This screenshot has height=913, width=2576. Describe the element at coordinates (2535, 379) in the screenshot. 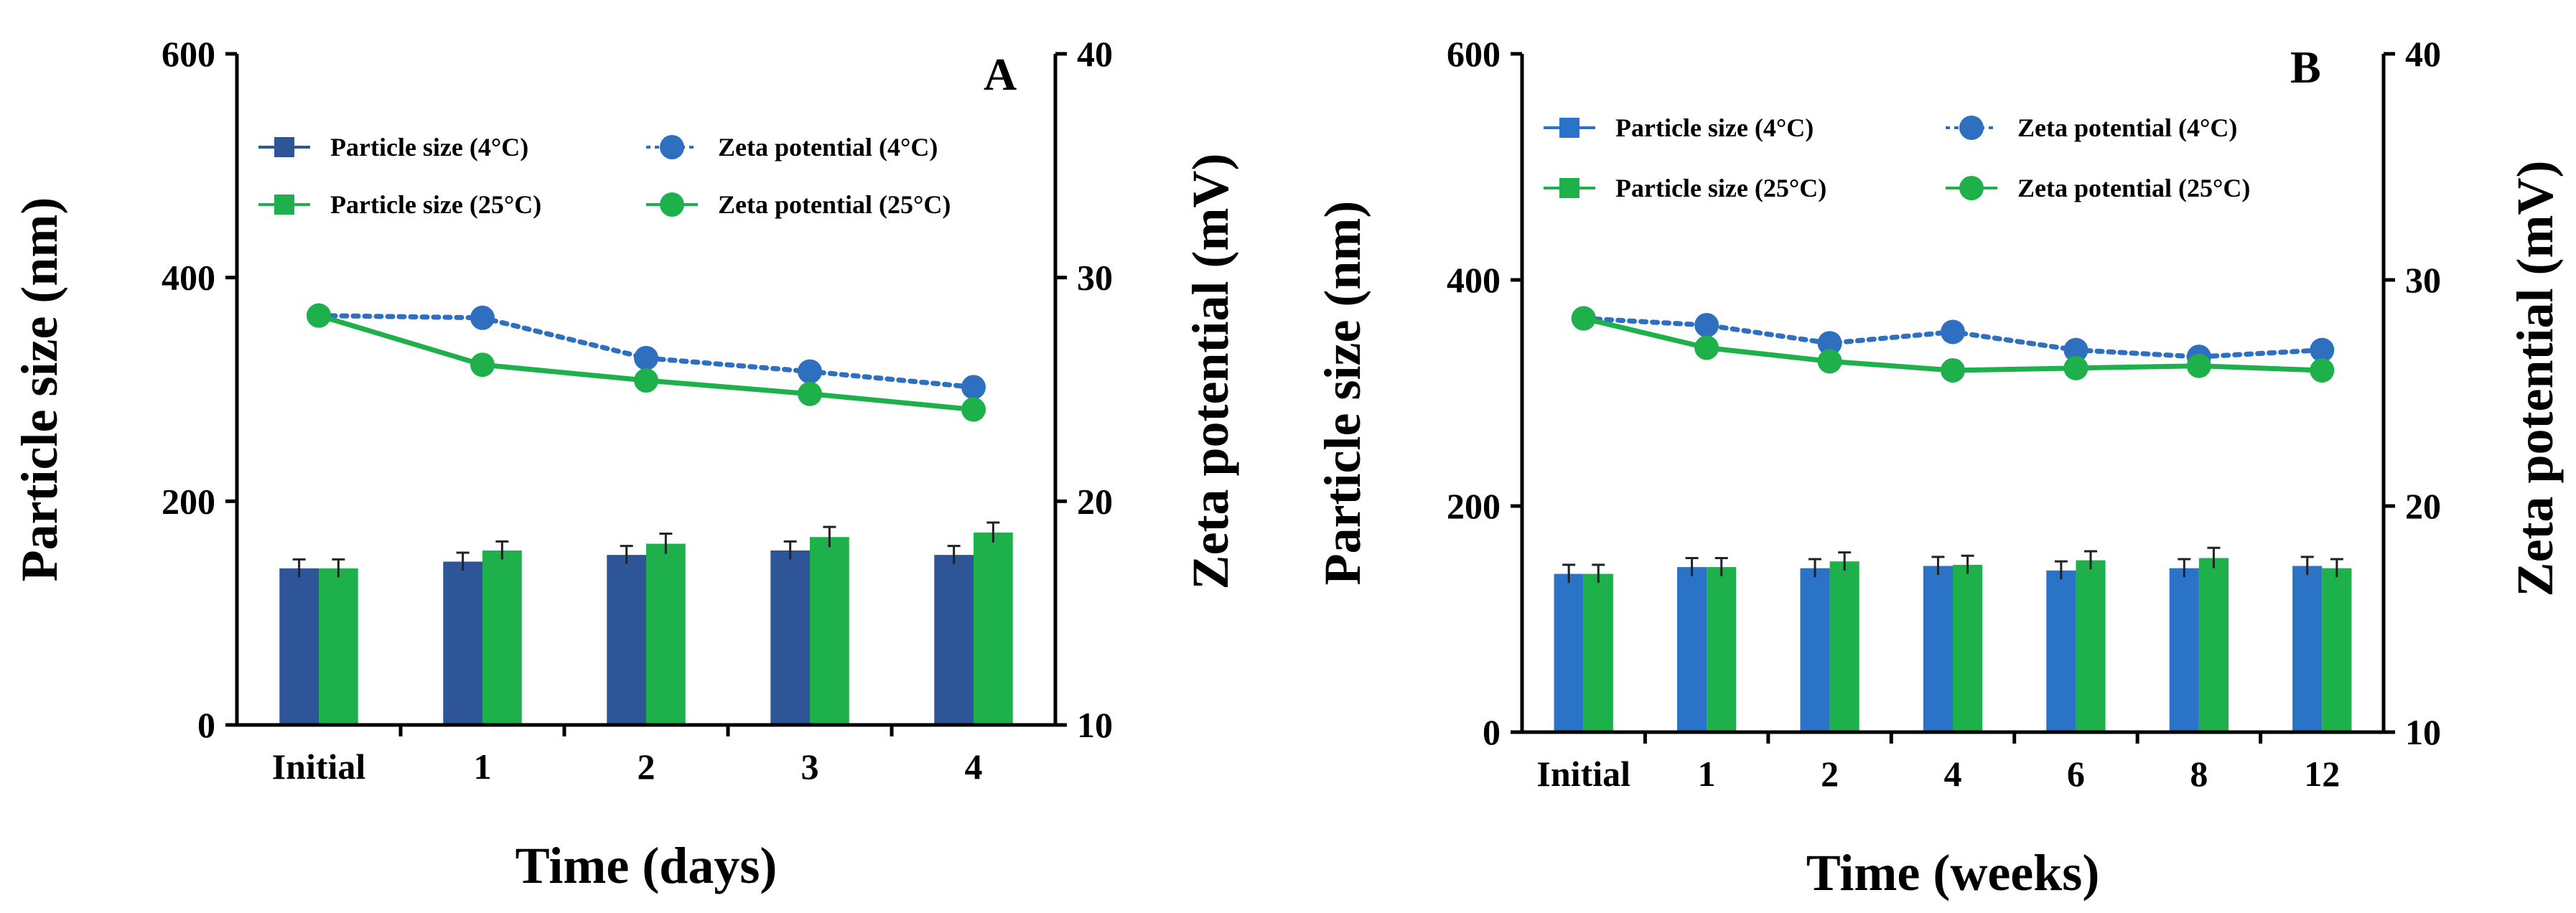

I see `y2-axis-label: Zeta potential (mV)` at that location.